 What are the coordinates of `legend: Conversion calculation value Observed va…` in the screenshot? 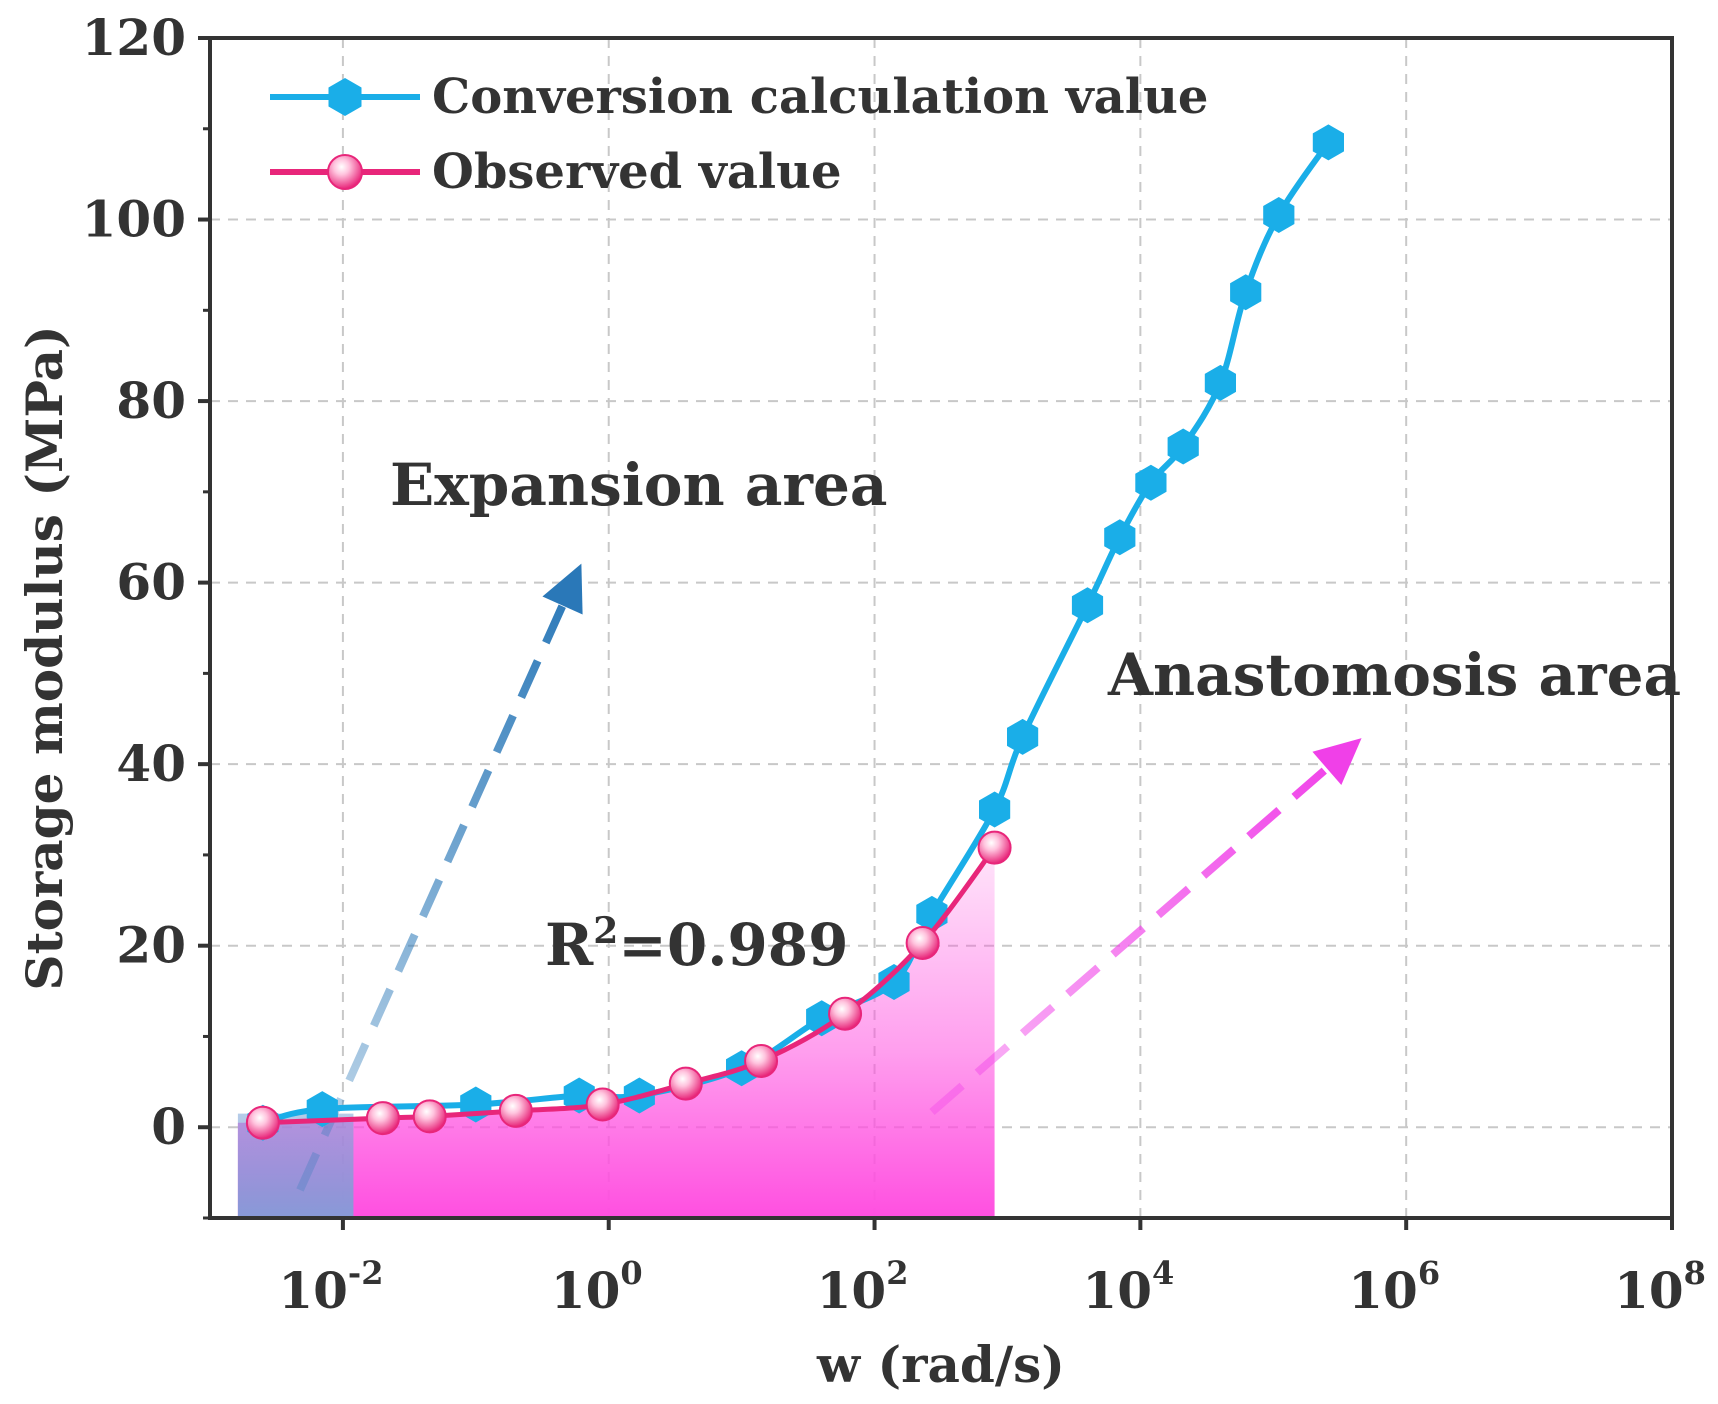 It's located at (739, 134).